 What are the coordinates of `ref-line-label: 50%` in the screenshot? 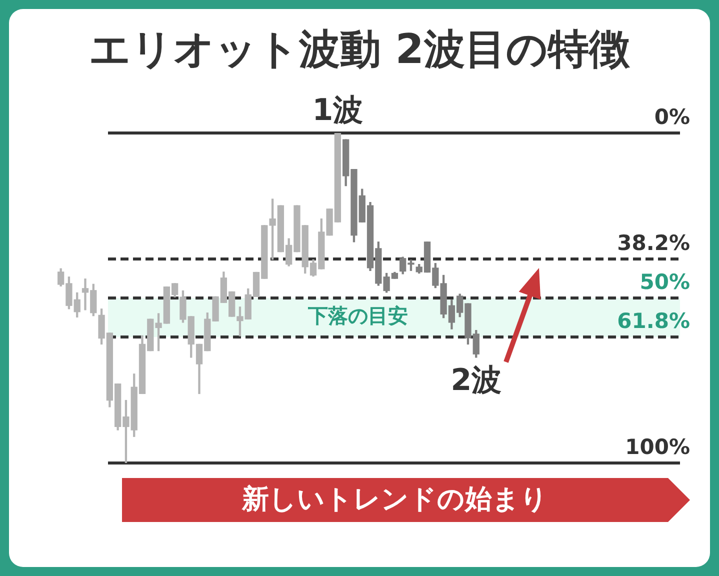 It's located at (665, 282).